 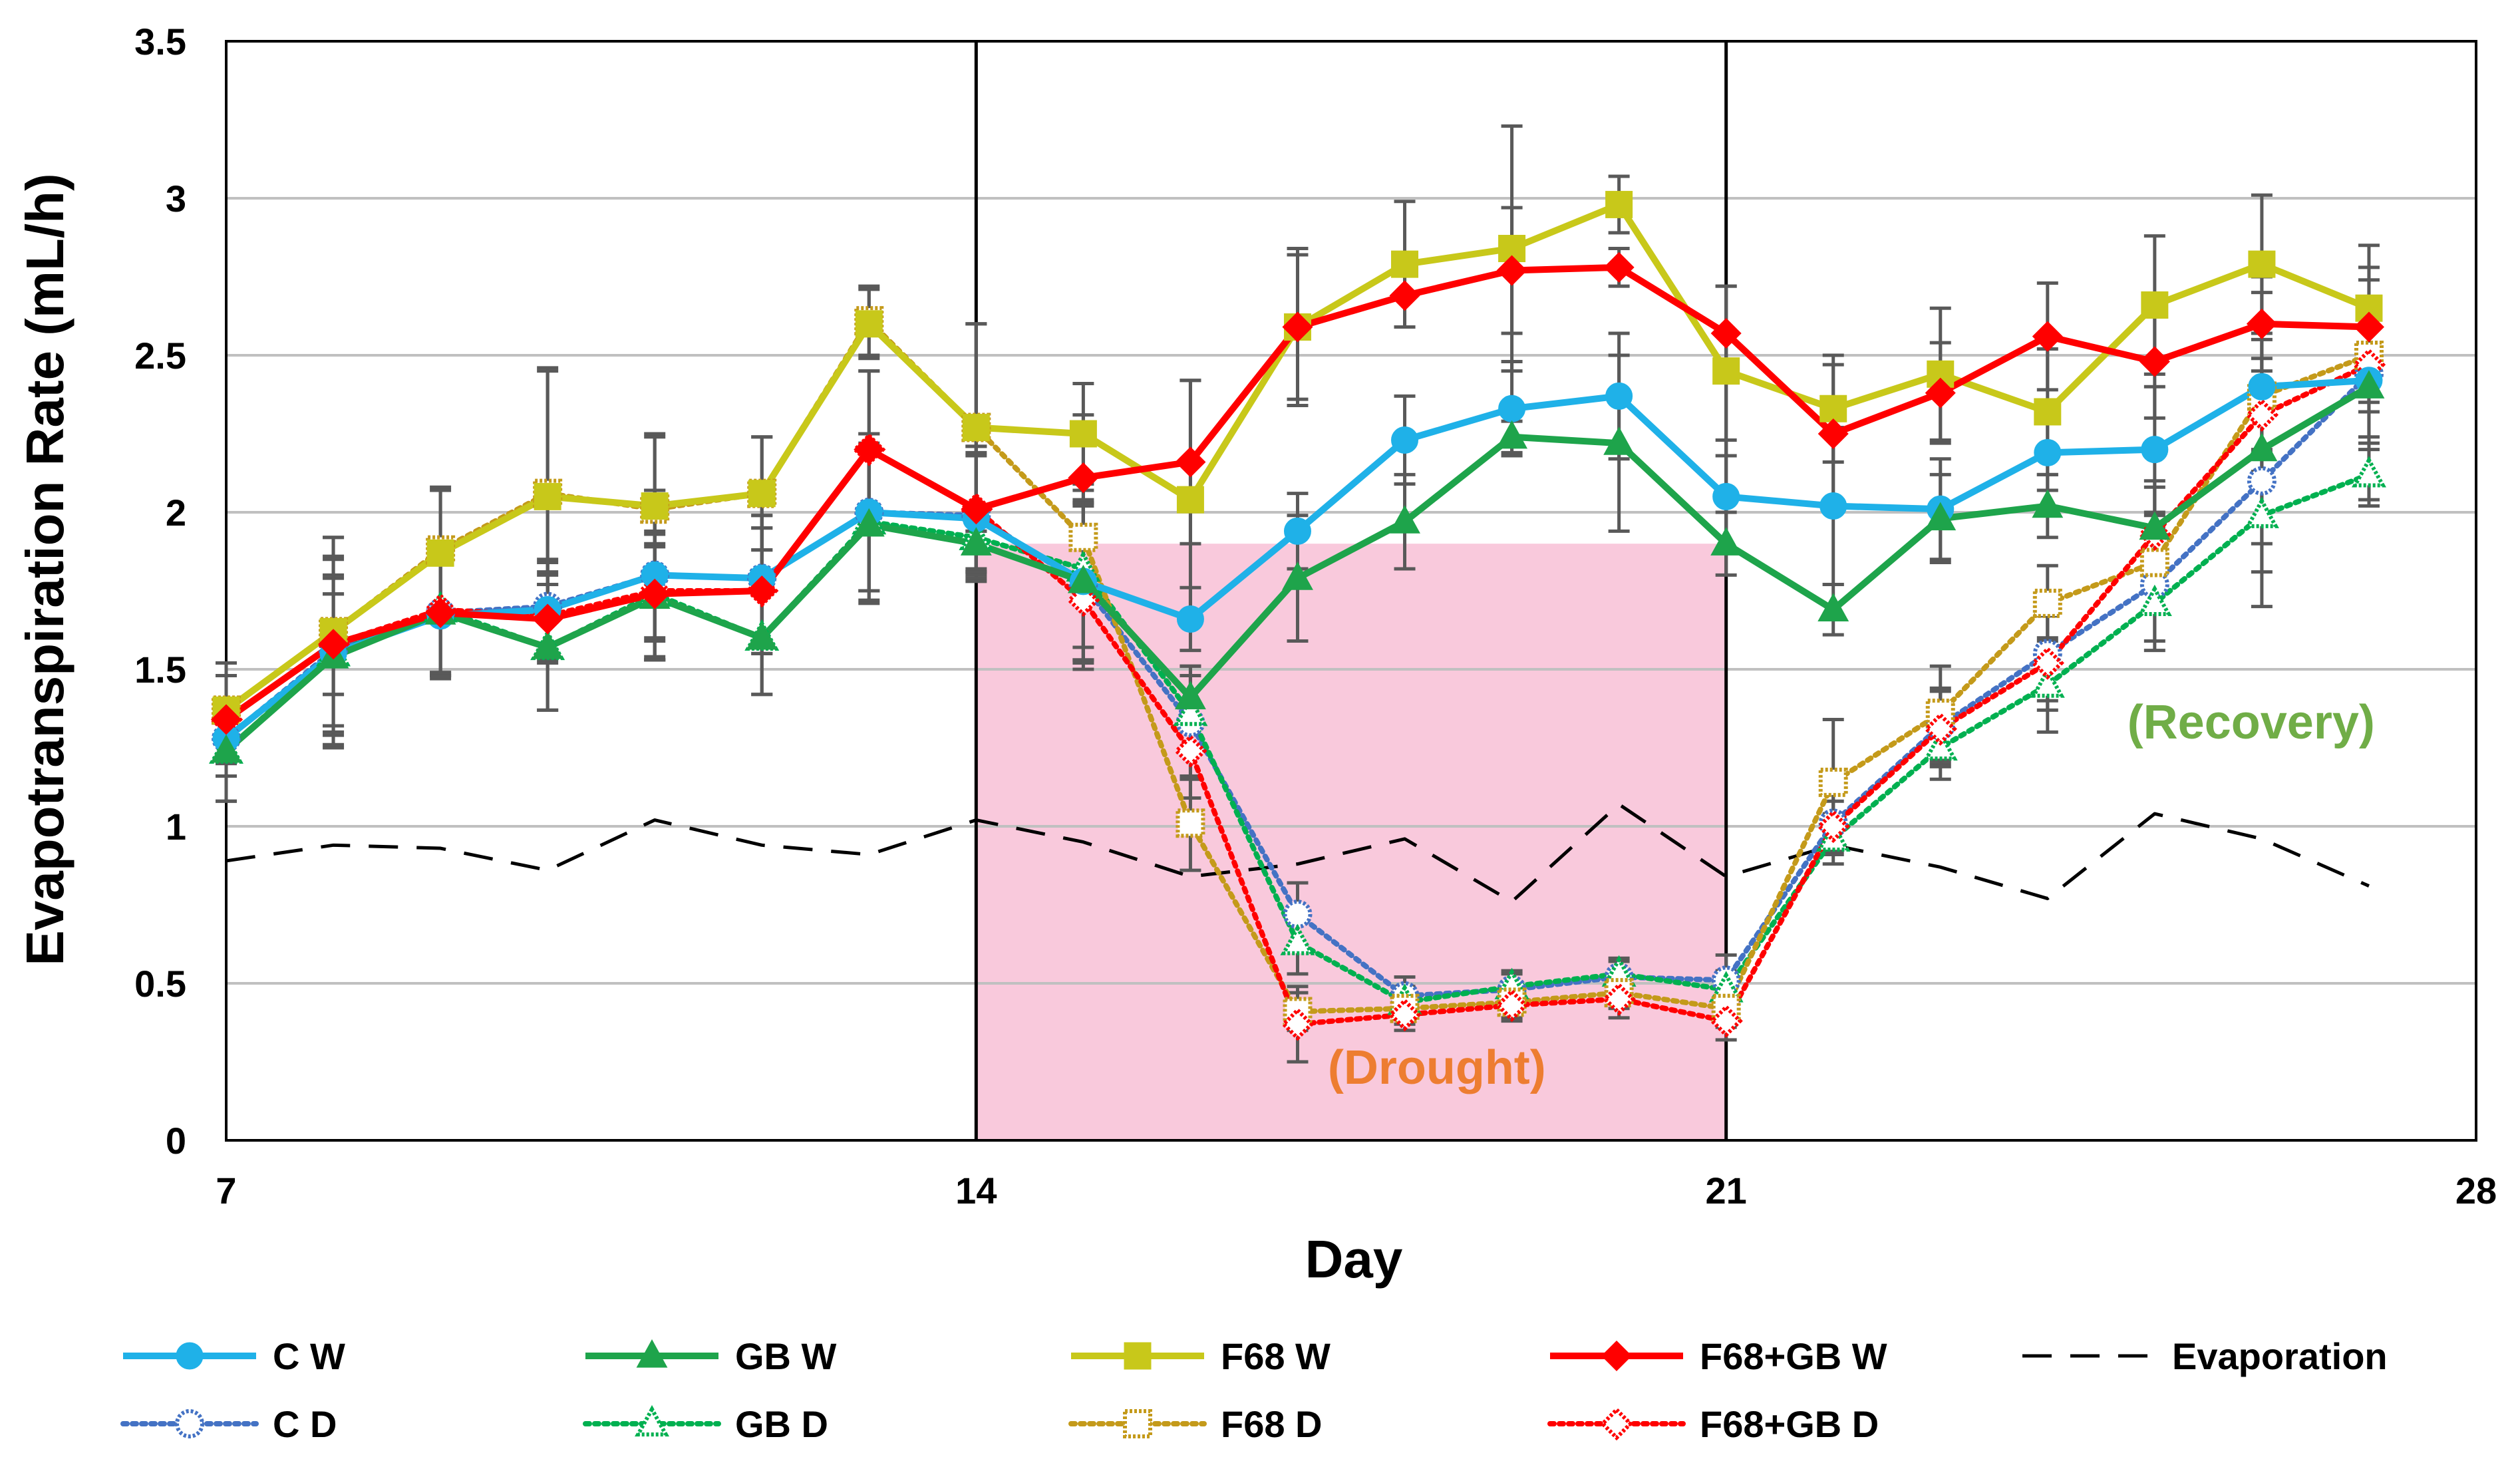 What do you see at coordinates (1354, 1259) in the screenshot?
I see `x-axis-title: Day` at bounding box center [1354, 1259].